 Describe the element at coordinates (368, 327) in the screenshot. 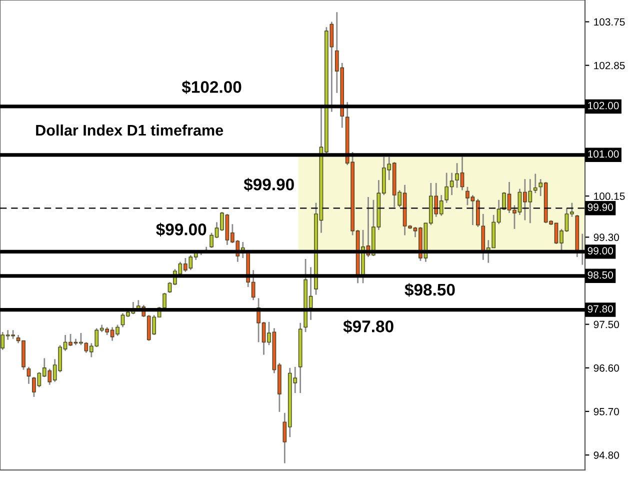

I see `annotation: $97.80` at that location.